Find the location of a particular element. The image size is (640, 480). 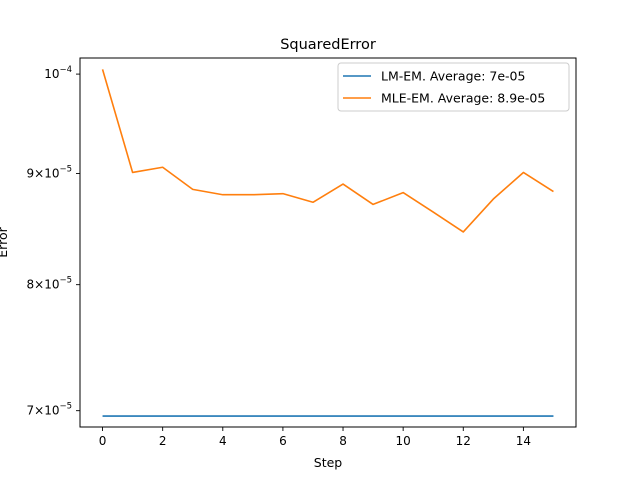

x-axis-label: Step is located at coordinates (328, 462).